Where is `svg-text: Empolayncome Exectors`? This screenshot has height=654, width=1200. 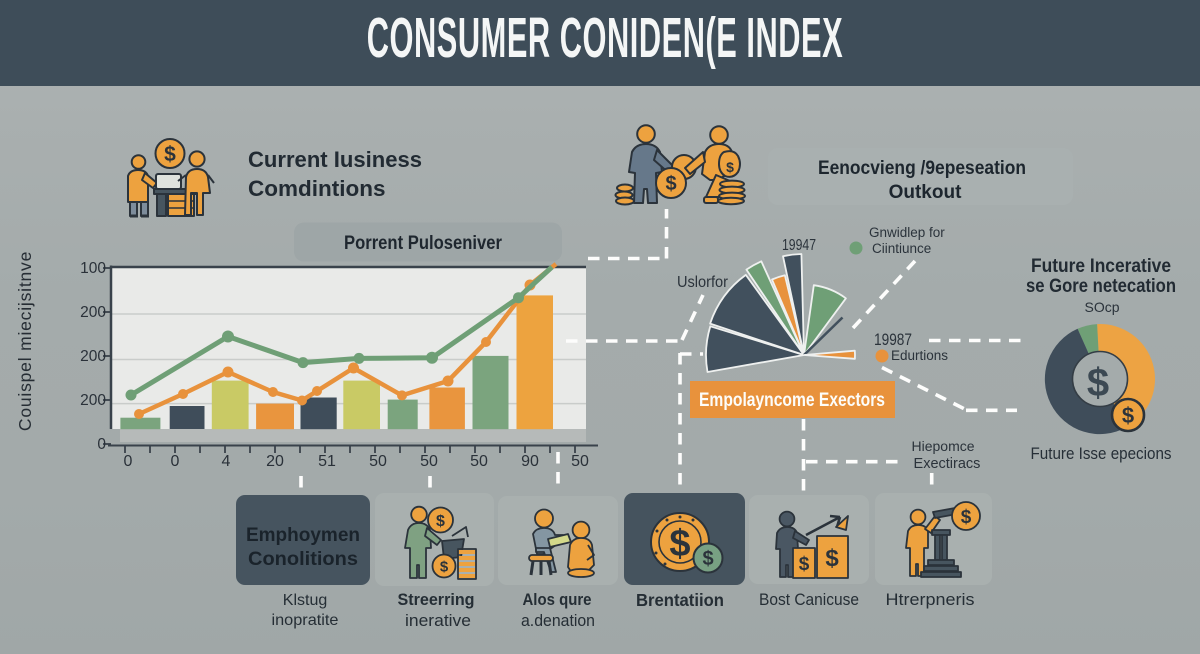 svg-text: Empolayncome Exectors is located at coordinates (792, 400).